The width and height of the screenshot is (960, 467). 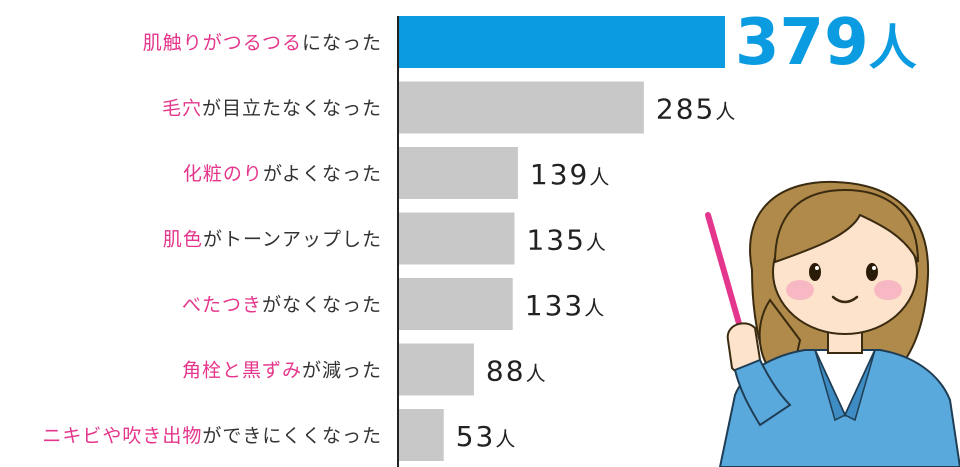 I want to click on category-label-highlight: 化粧のり, so click(x=223, y=174).